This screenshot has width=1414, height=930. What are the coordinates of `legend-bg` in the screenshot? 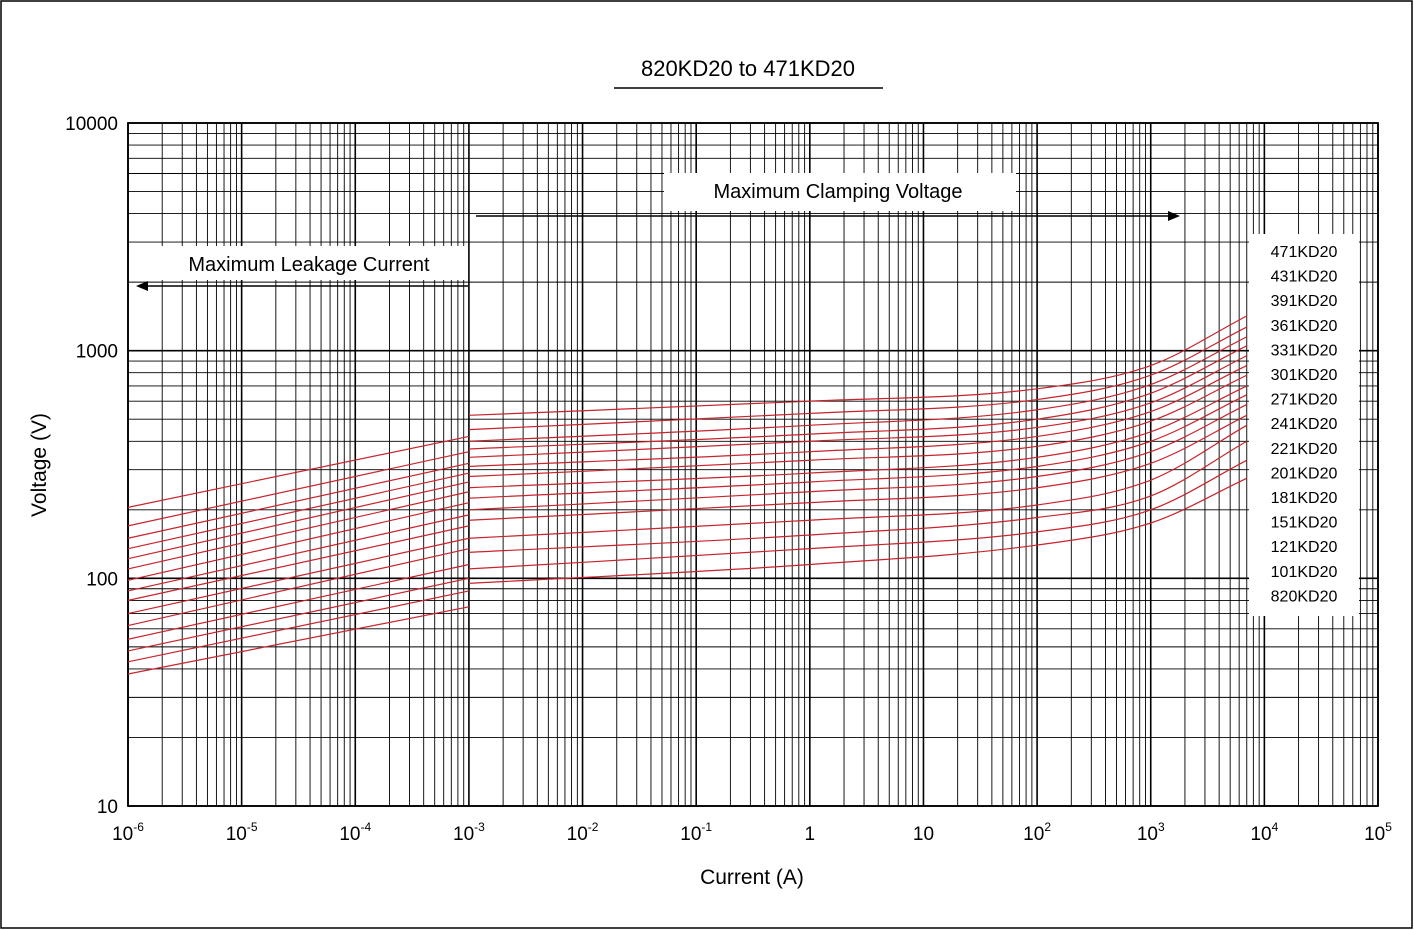 It's located at (1304, 425).